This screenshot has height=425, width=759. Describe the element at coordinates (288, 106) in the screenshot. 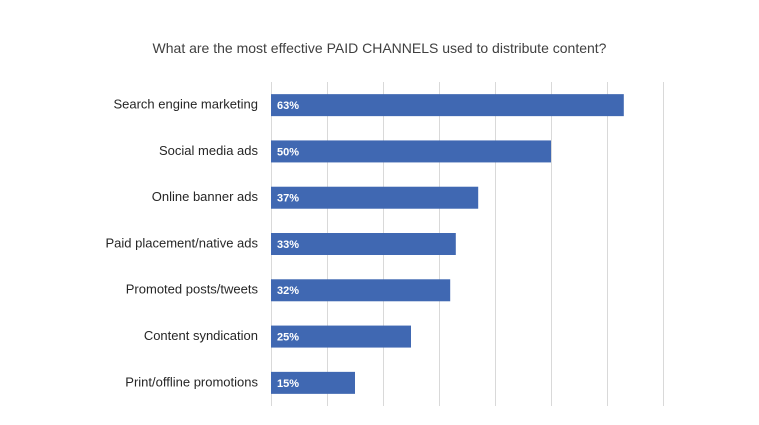

I see `data-label: 63%` at that location.